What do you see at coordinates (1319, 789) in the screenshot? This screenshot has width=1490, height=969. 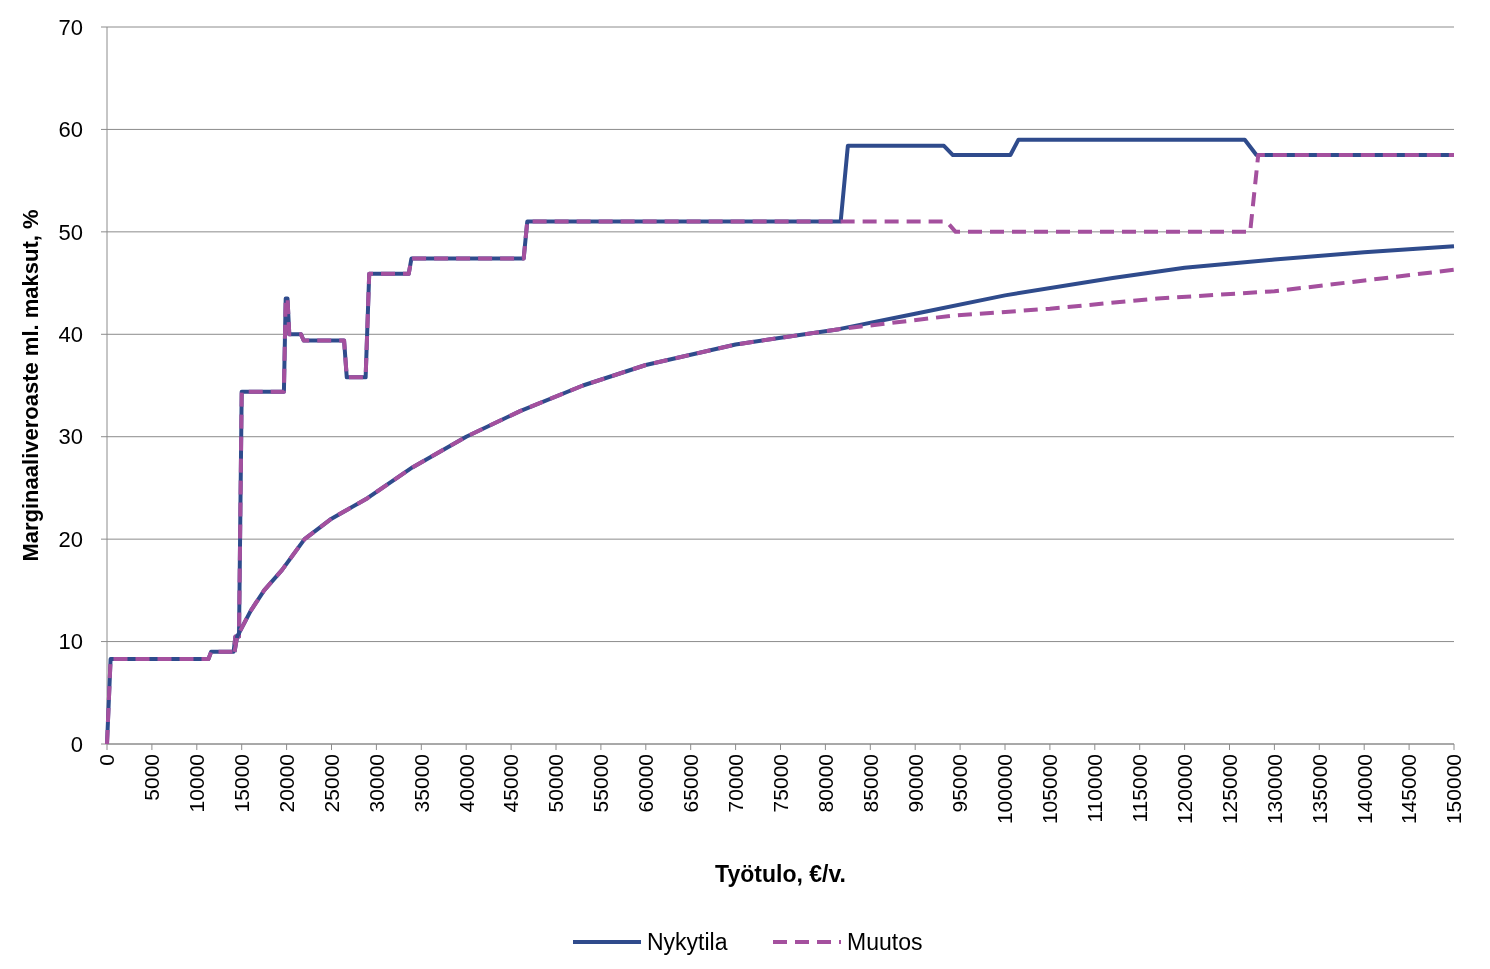 I see `x-tick-label: 135000` at bounding box center [1319, 789].